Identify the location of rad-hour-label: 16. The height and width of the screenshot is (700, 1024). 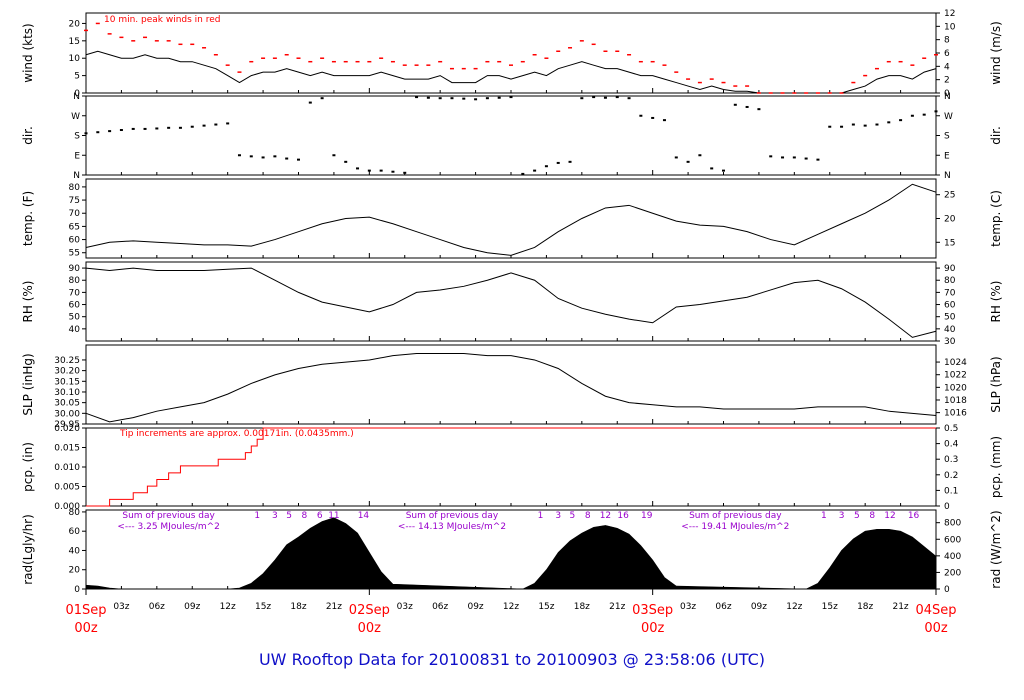
(914, 516).